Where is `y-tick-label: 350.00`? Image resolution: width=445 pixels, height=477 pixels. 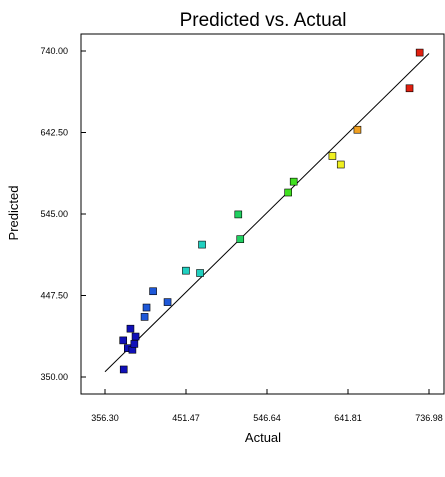 y-tick-label: 350.00 is located at coordinates (54, 377).